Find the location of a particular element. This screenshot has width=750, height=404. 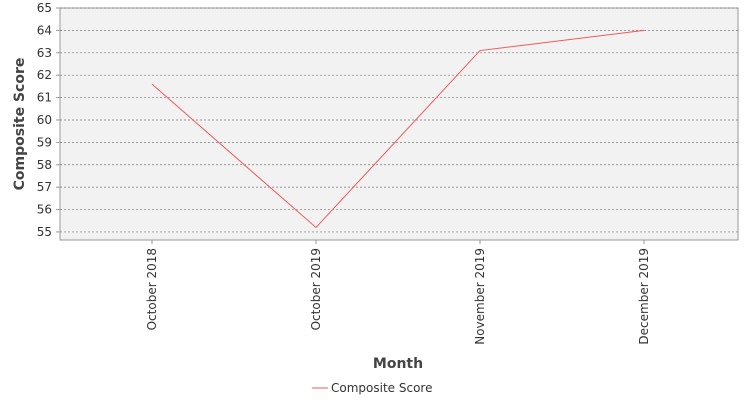

y-tick-label: 60 is located at coordinates (44, 120).